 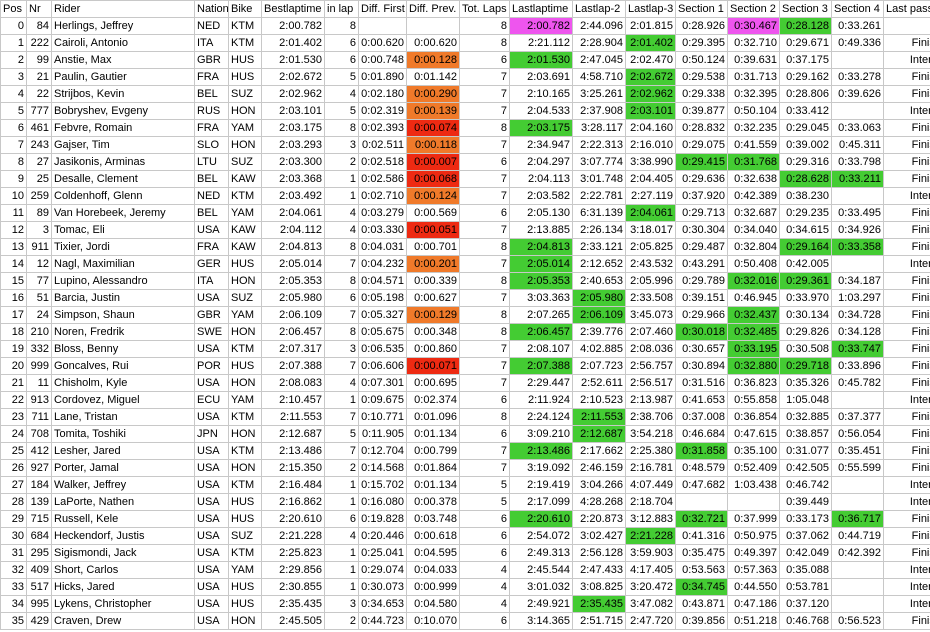 I want to click on cell-diff-first: 0:19.828, so click(x=382, y=519).